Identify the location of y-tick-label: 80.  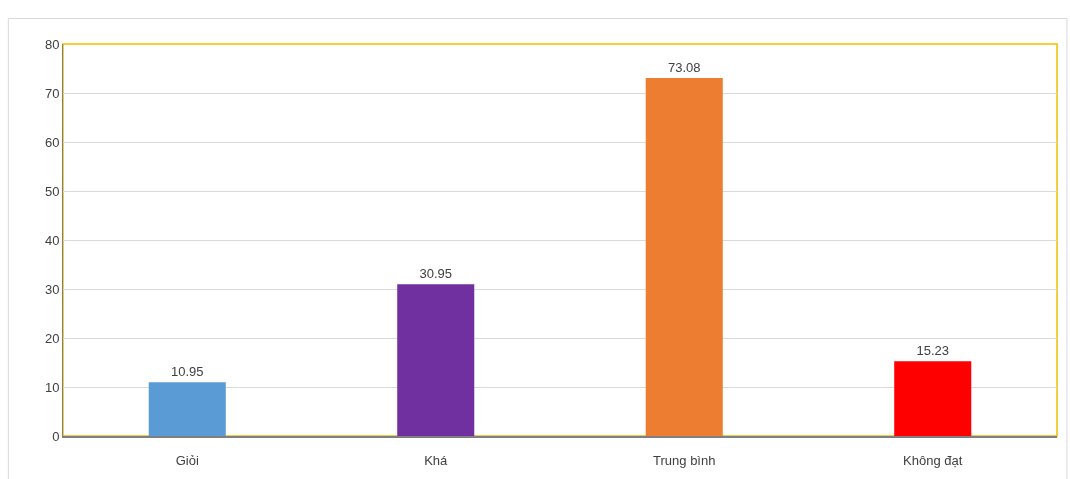
(52, 44).